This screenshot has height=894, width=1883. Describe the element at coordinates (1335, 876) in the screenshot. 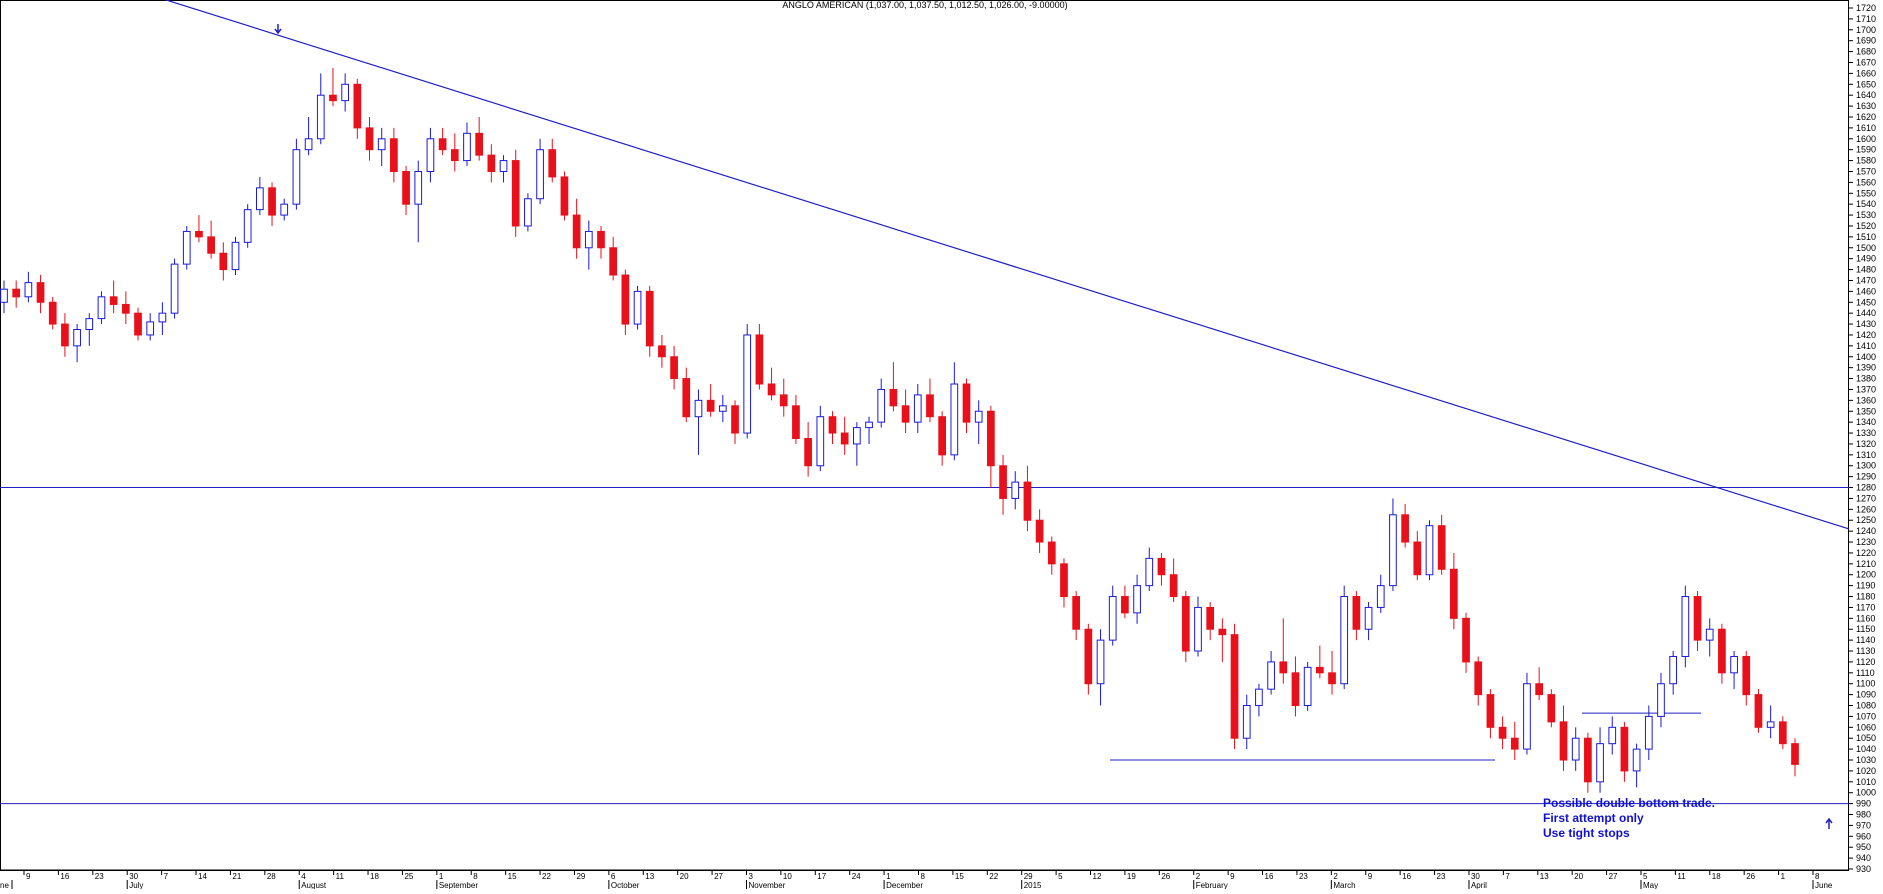

I see `x-tick-label: 2` at that location.